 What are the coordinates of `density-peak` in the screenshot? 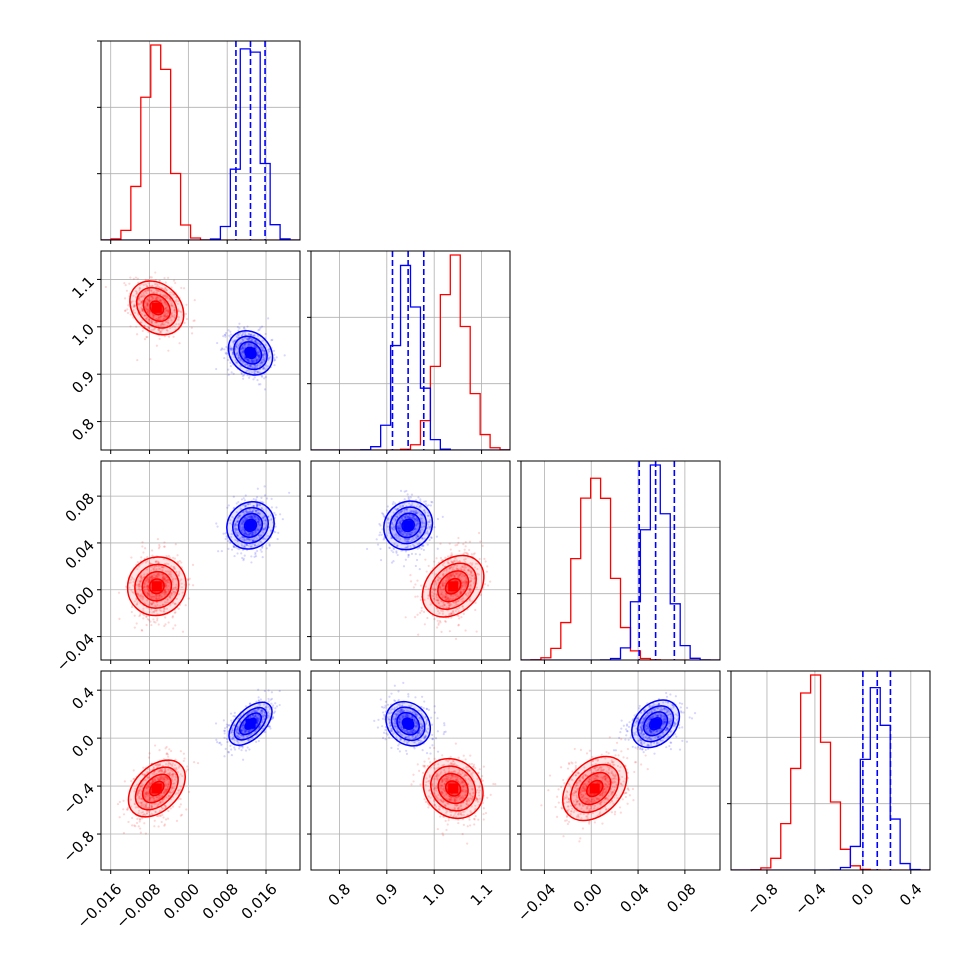 It's located at (453, 586).